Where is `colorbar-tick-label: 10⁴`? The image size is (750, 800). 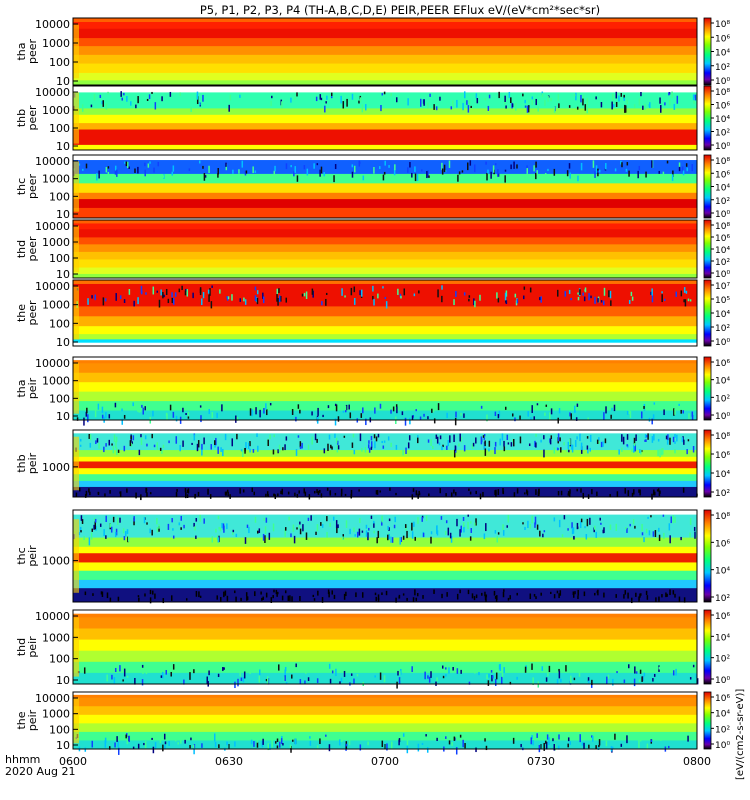
colorbar-tick-label: 10⁴ is located at coordinates (722, 54).